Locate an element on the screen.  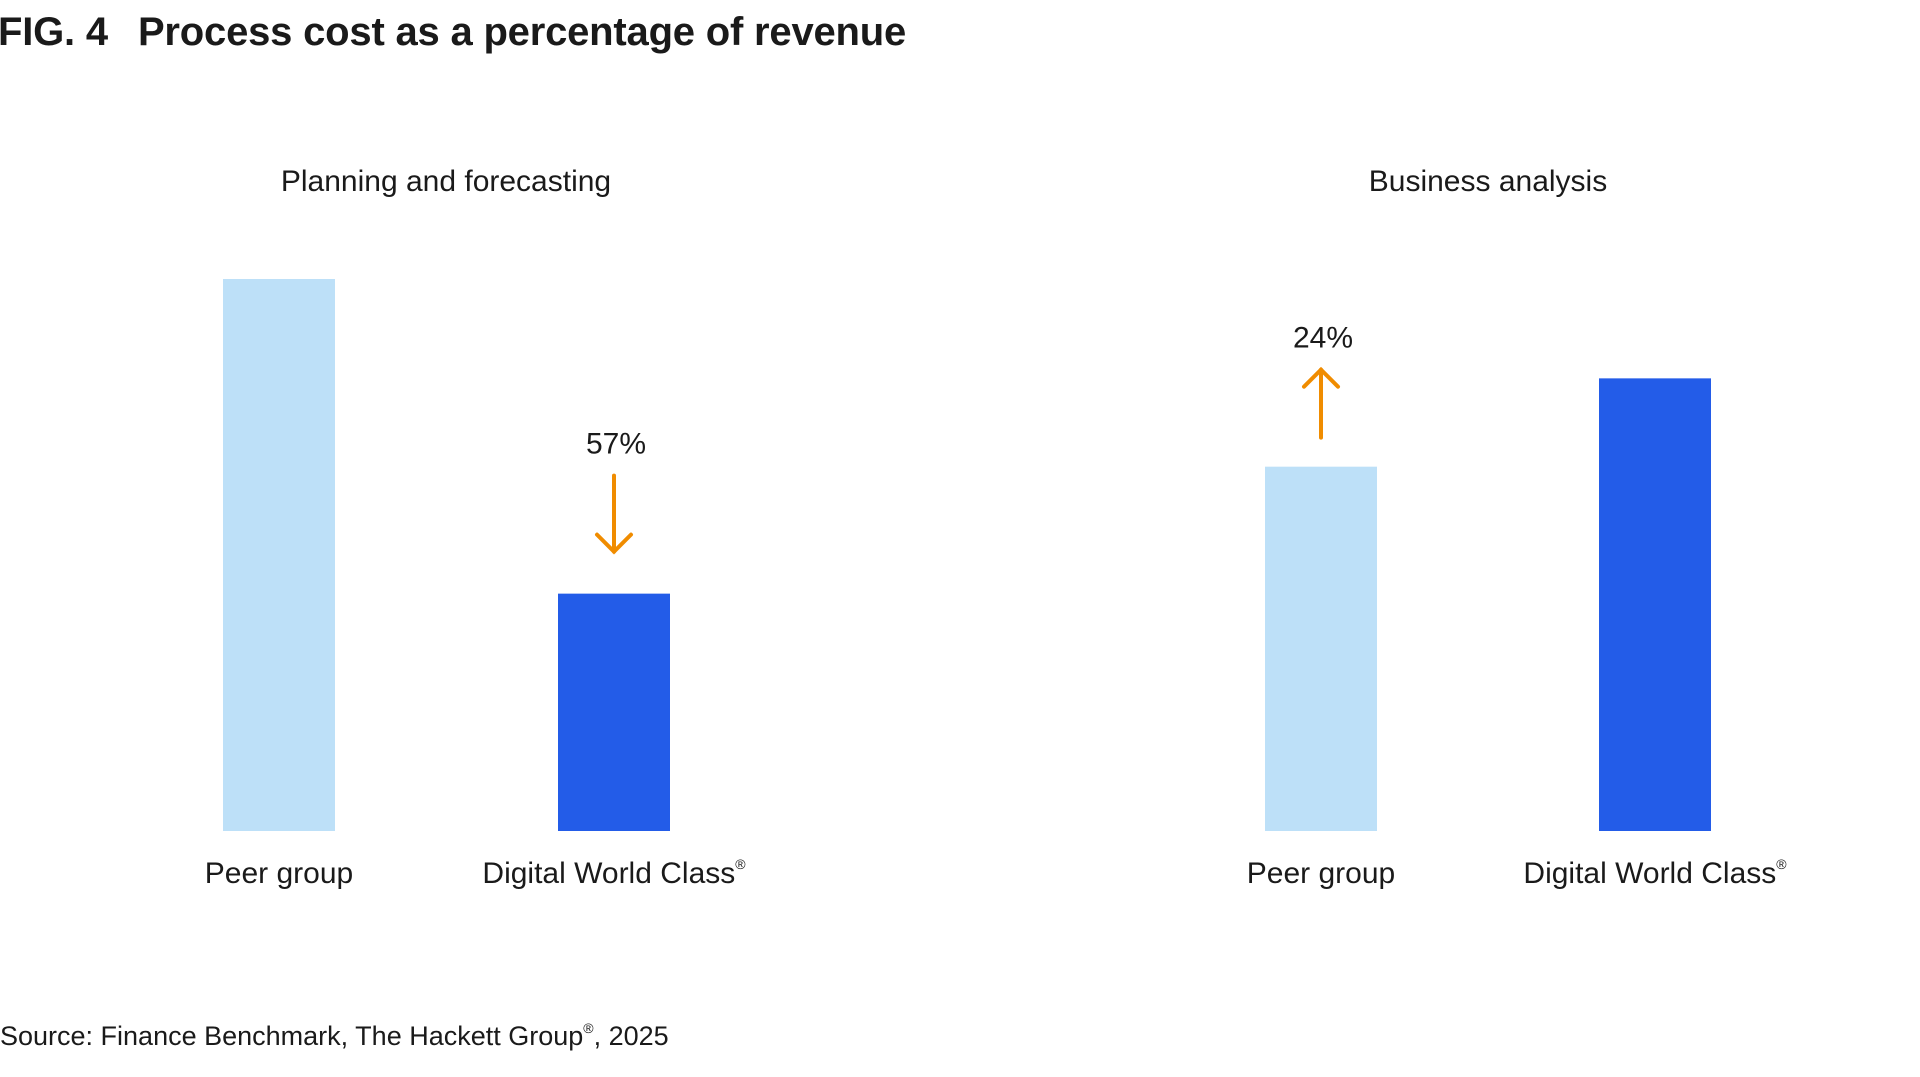
source-registered-mark: ® is located at coordinates (588, 1028).